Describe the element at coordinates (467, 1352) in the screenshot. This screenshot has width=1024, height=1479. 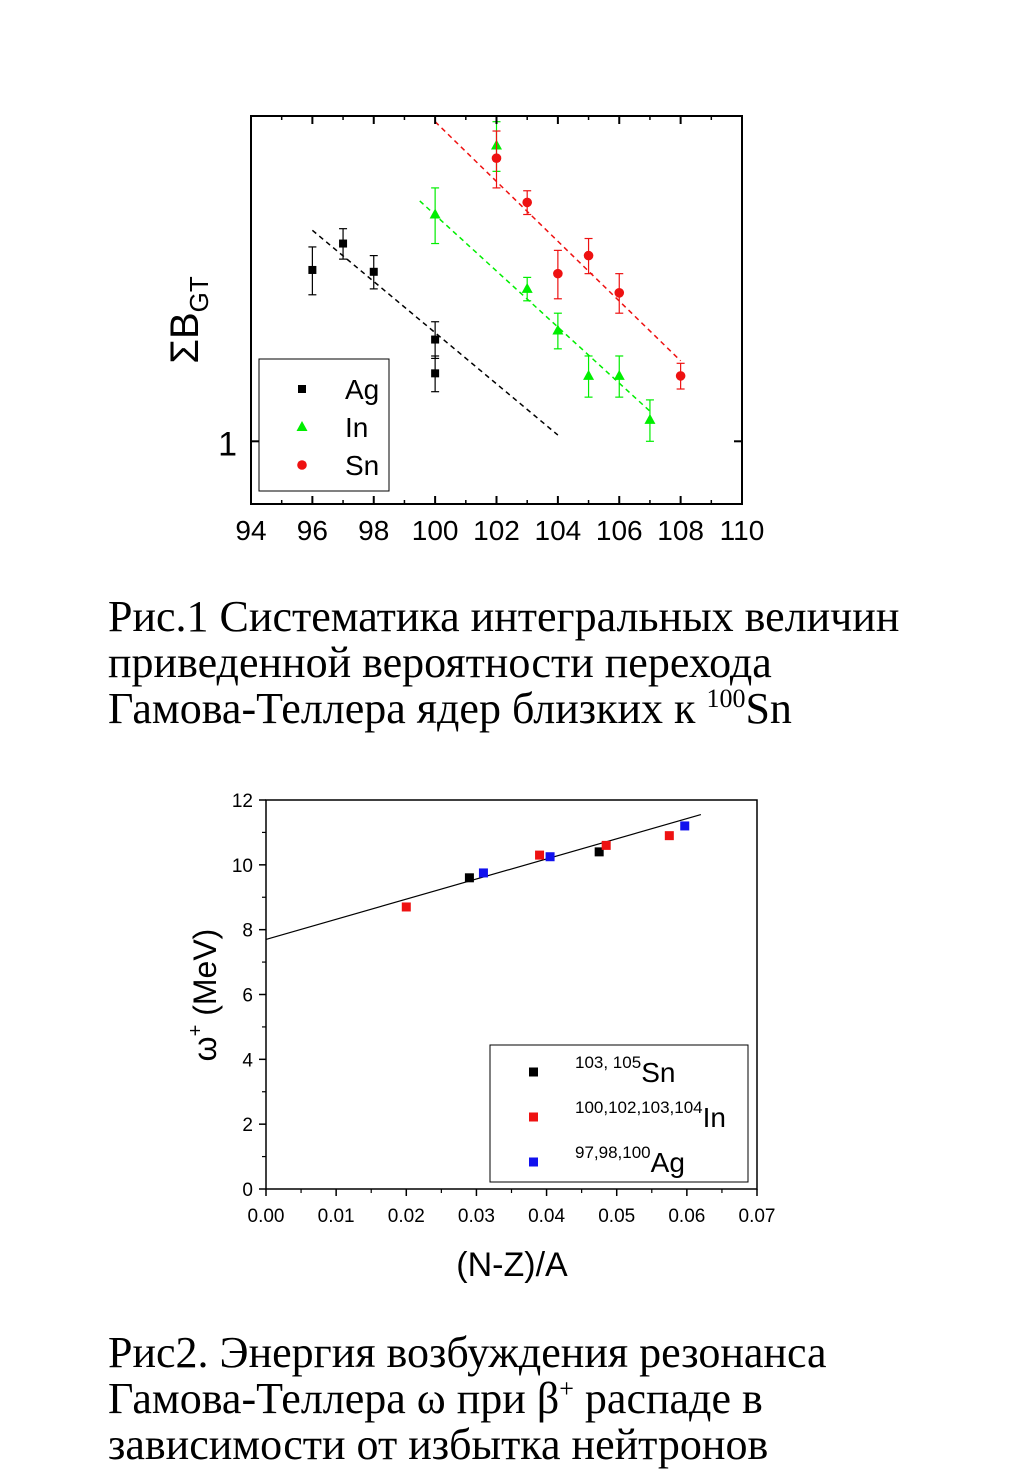
I see `caption-line: Рис2. Энергия возбуждения резонанса` at that location.